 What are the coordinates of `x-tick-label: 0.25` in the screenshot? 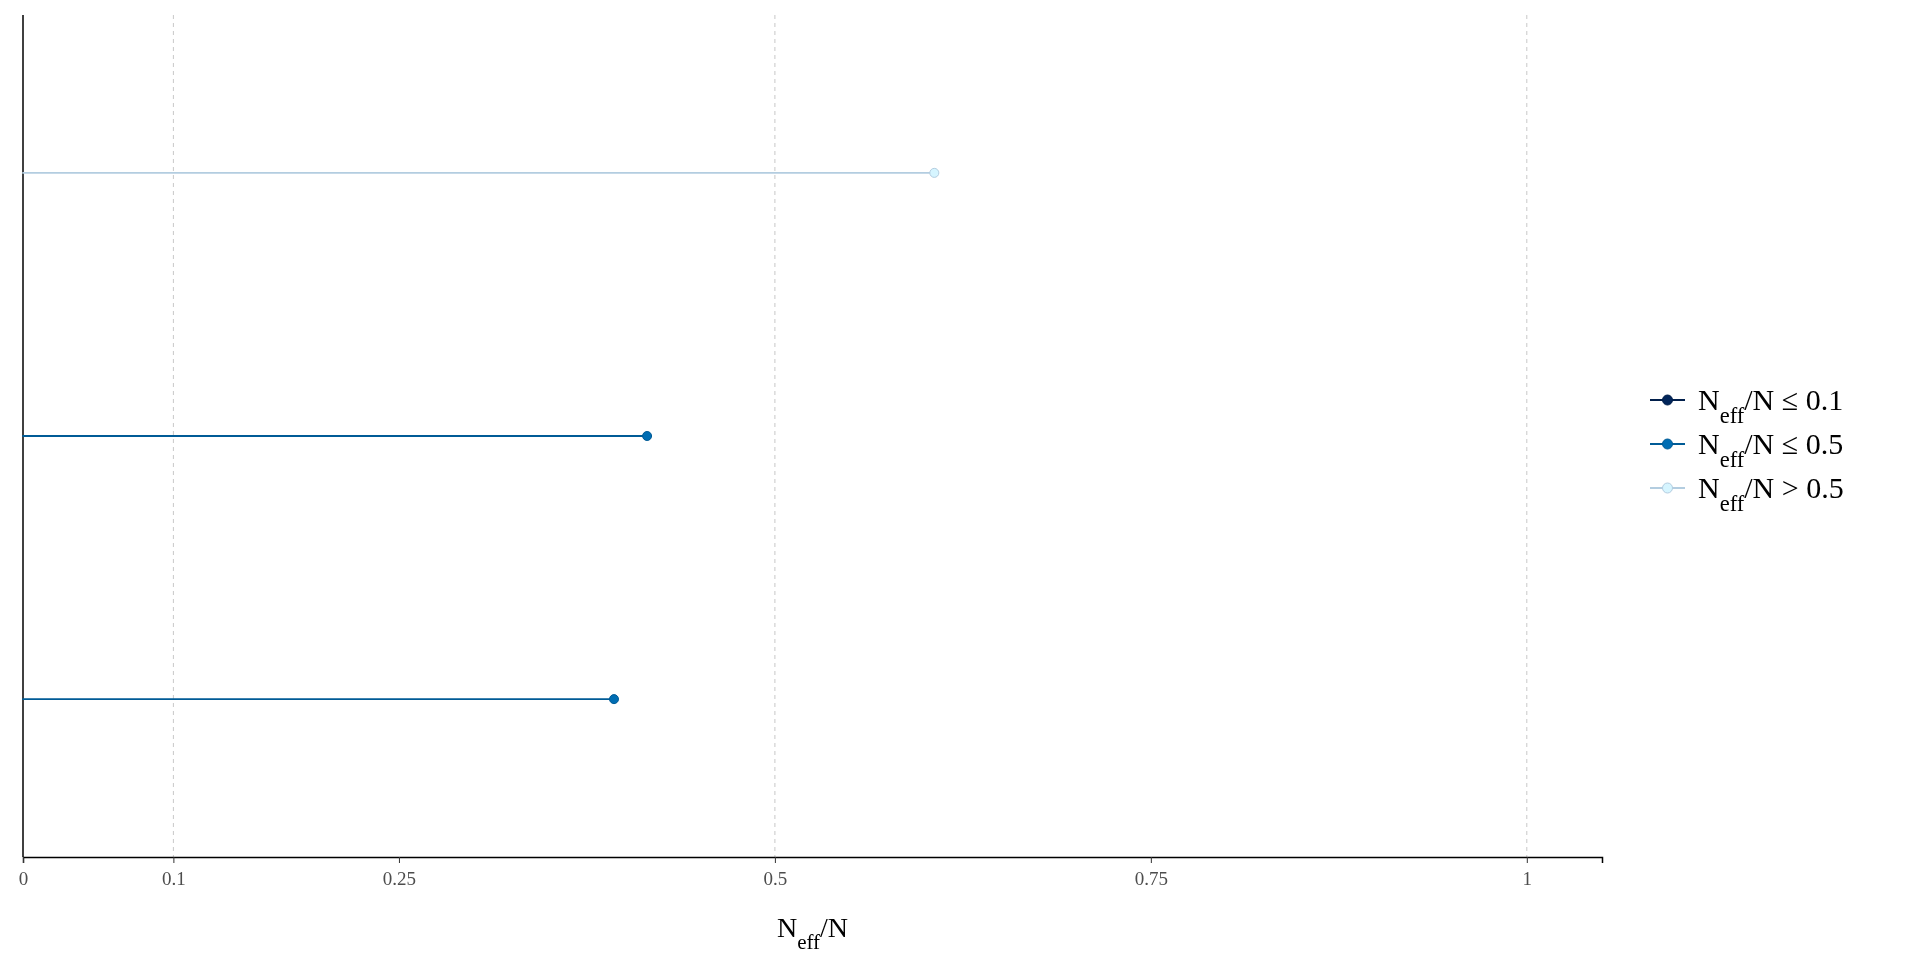 It's located at (399, 878).